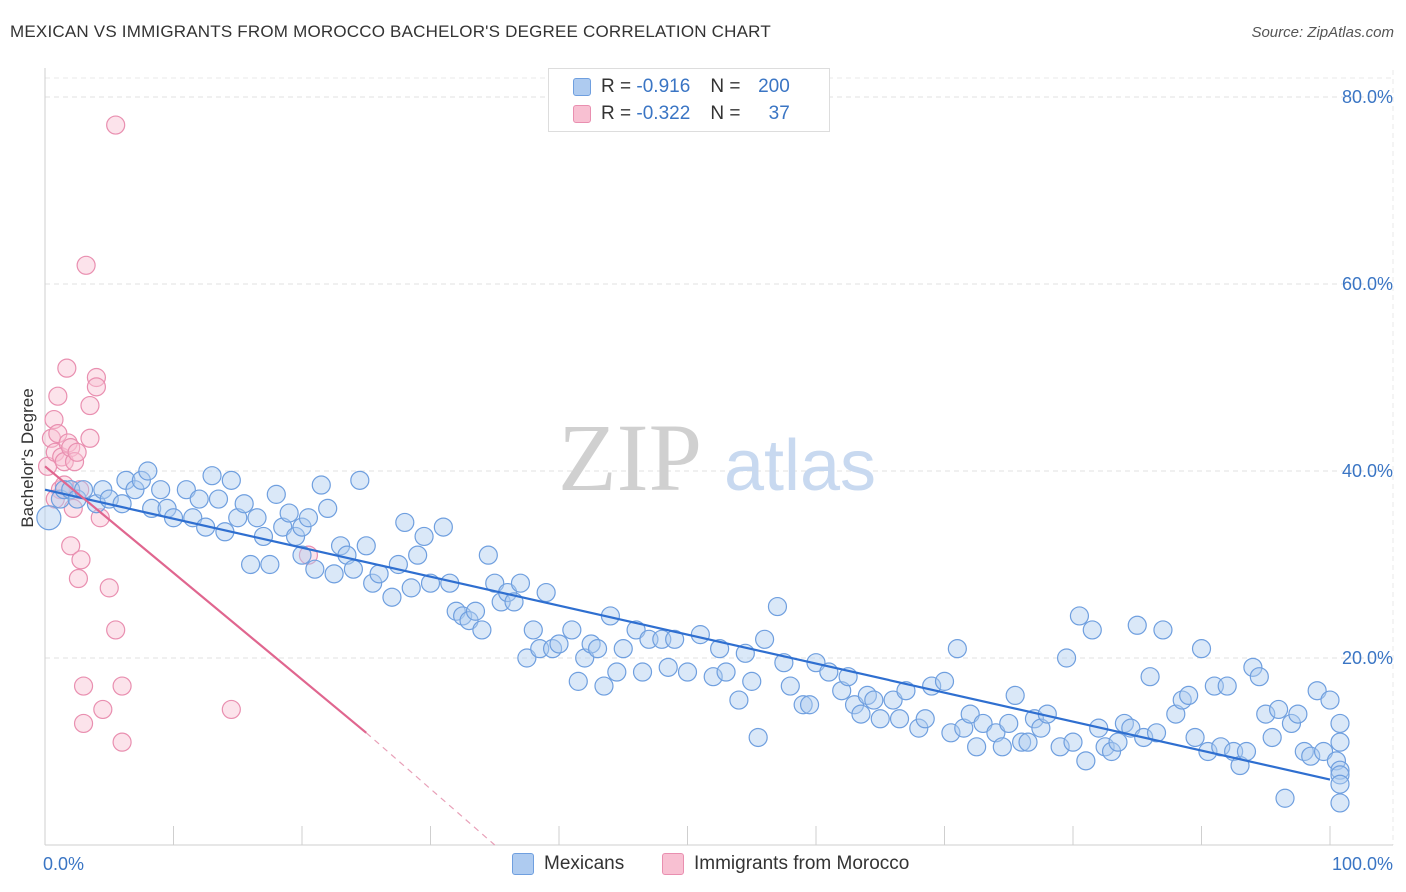 Image resolution: width=1406 pixels, height=892 pixels. I want to click on y-tick-label: 60.0%, so click(1367, 284).